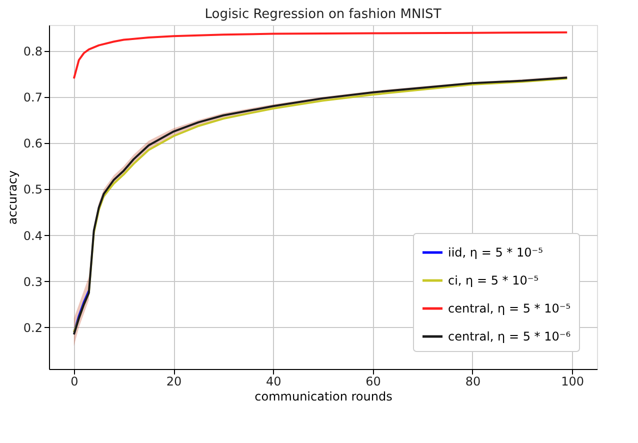  What do you see at coordinates (32, 328) in the screenshot?
I see `y-tick-label: 0.2` at bounding box center [32, 328].